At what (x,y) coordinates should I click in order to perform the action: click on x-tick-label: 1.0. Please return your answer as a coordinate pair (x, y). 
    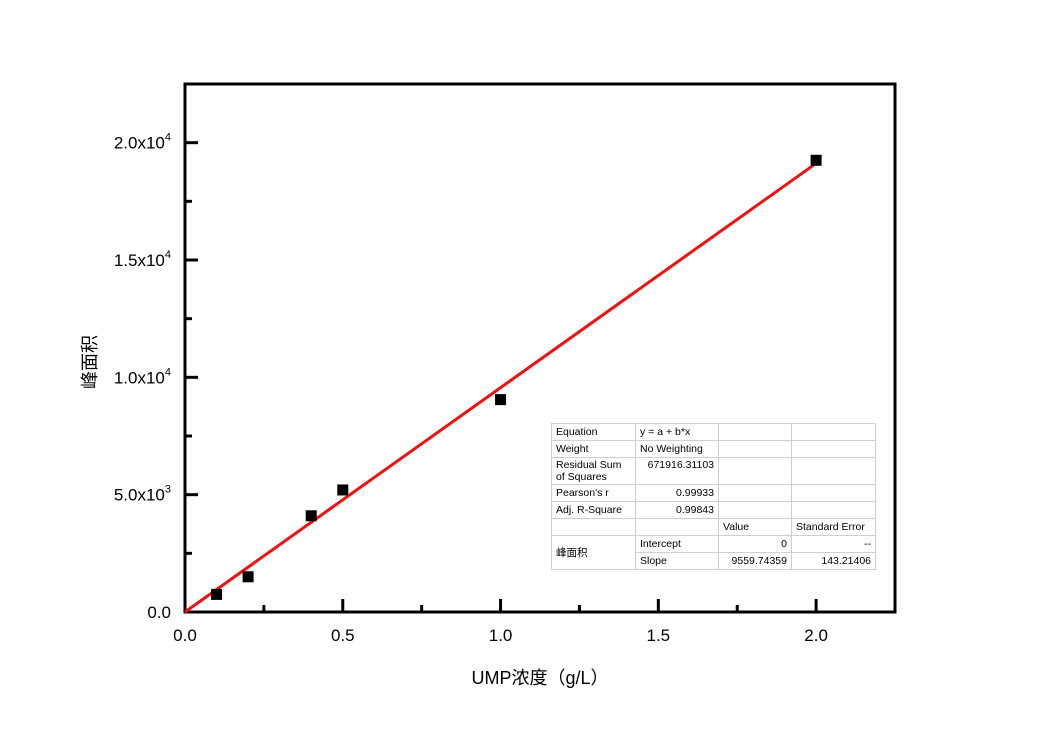
    Looking at the image, I should click on (501, 635).